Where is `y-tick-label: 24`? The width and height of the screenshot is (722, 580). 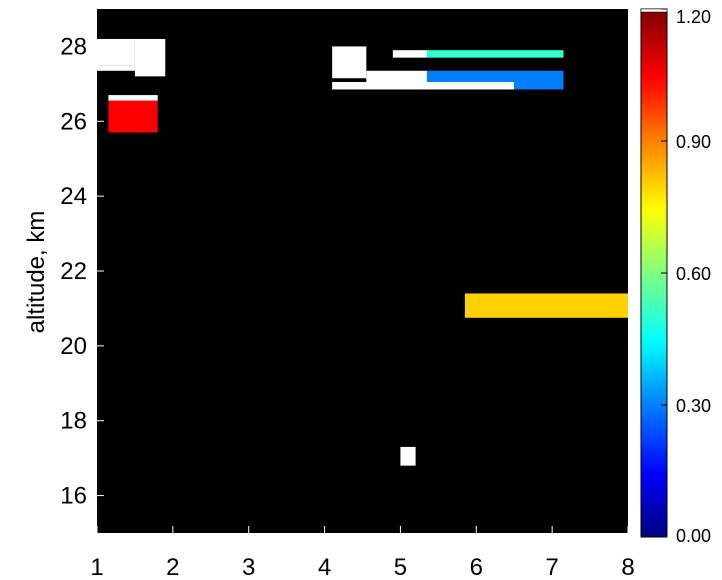 y-tick-label: 24 is located at coordinates (73, 196).